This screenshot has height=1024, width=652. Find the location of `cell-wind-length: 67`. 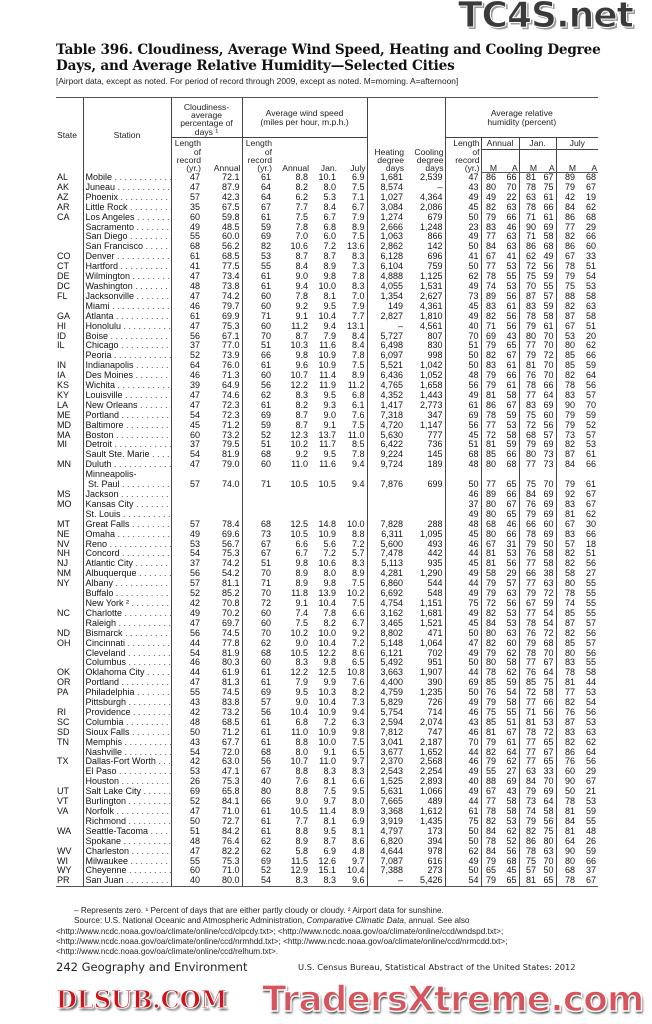

cell-wind-length: 67 is located at coordinates (257, 554).